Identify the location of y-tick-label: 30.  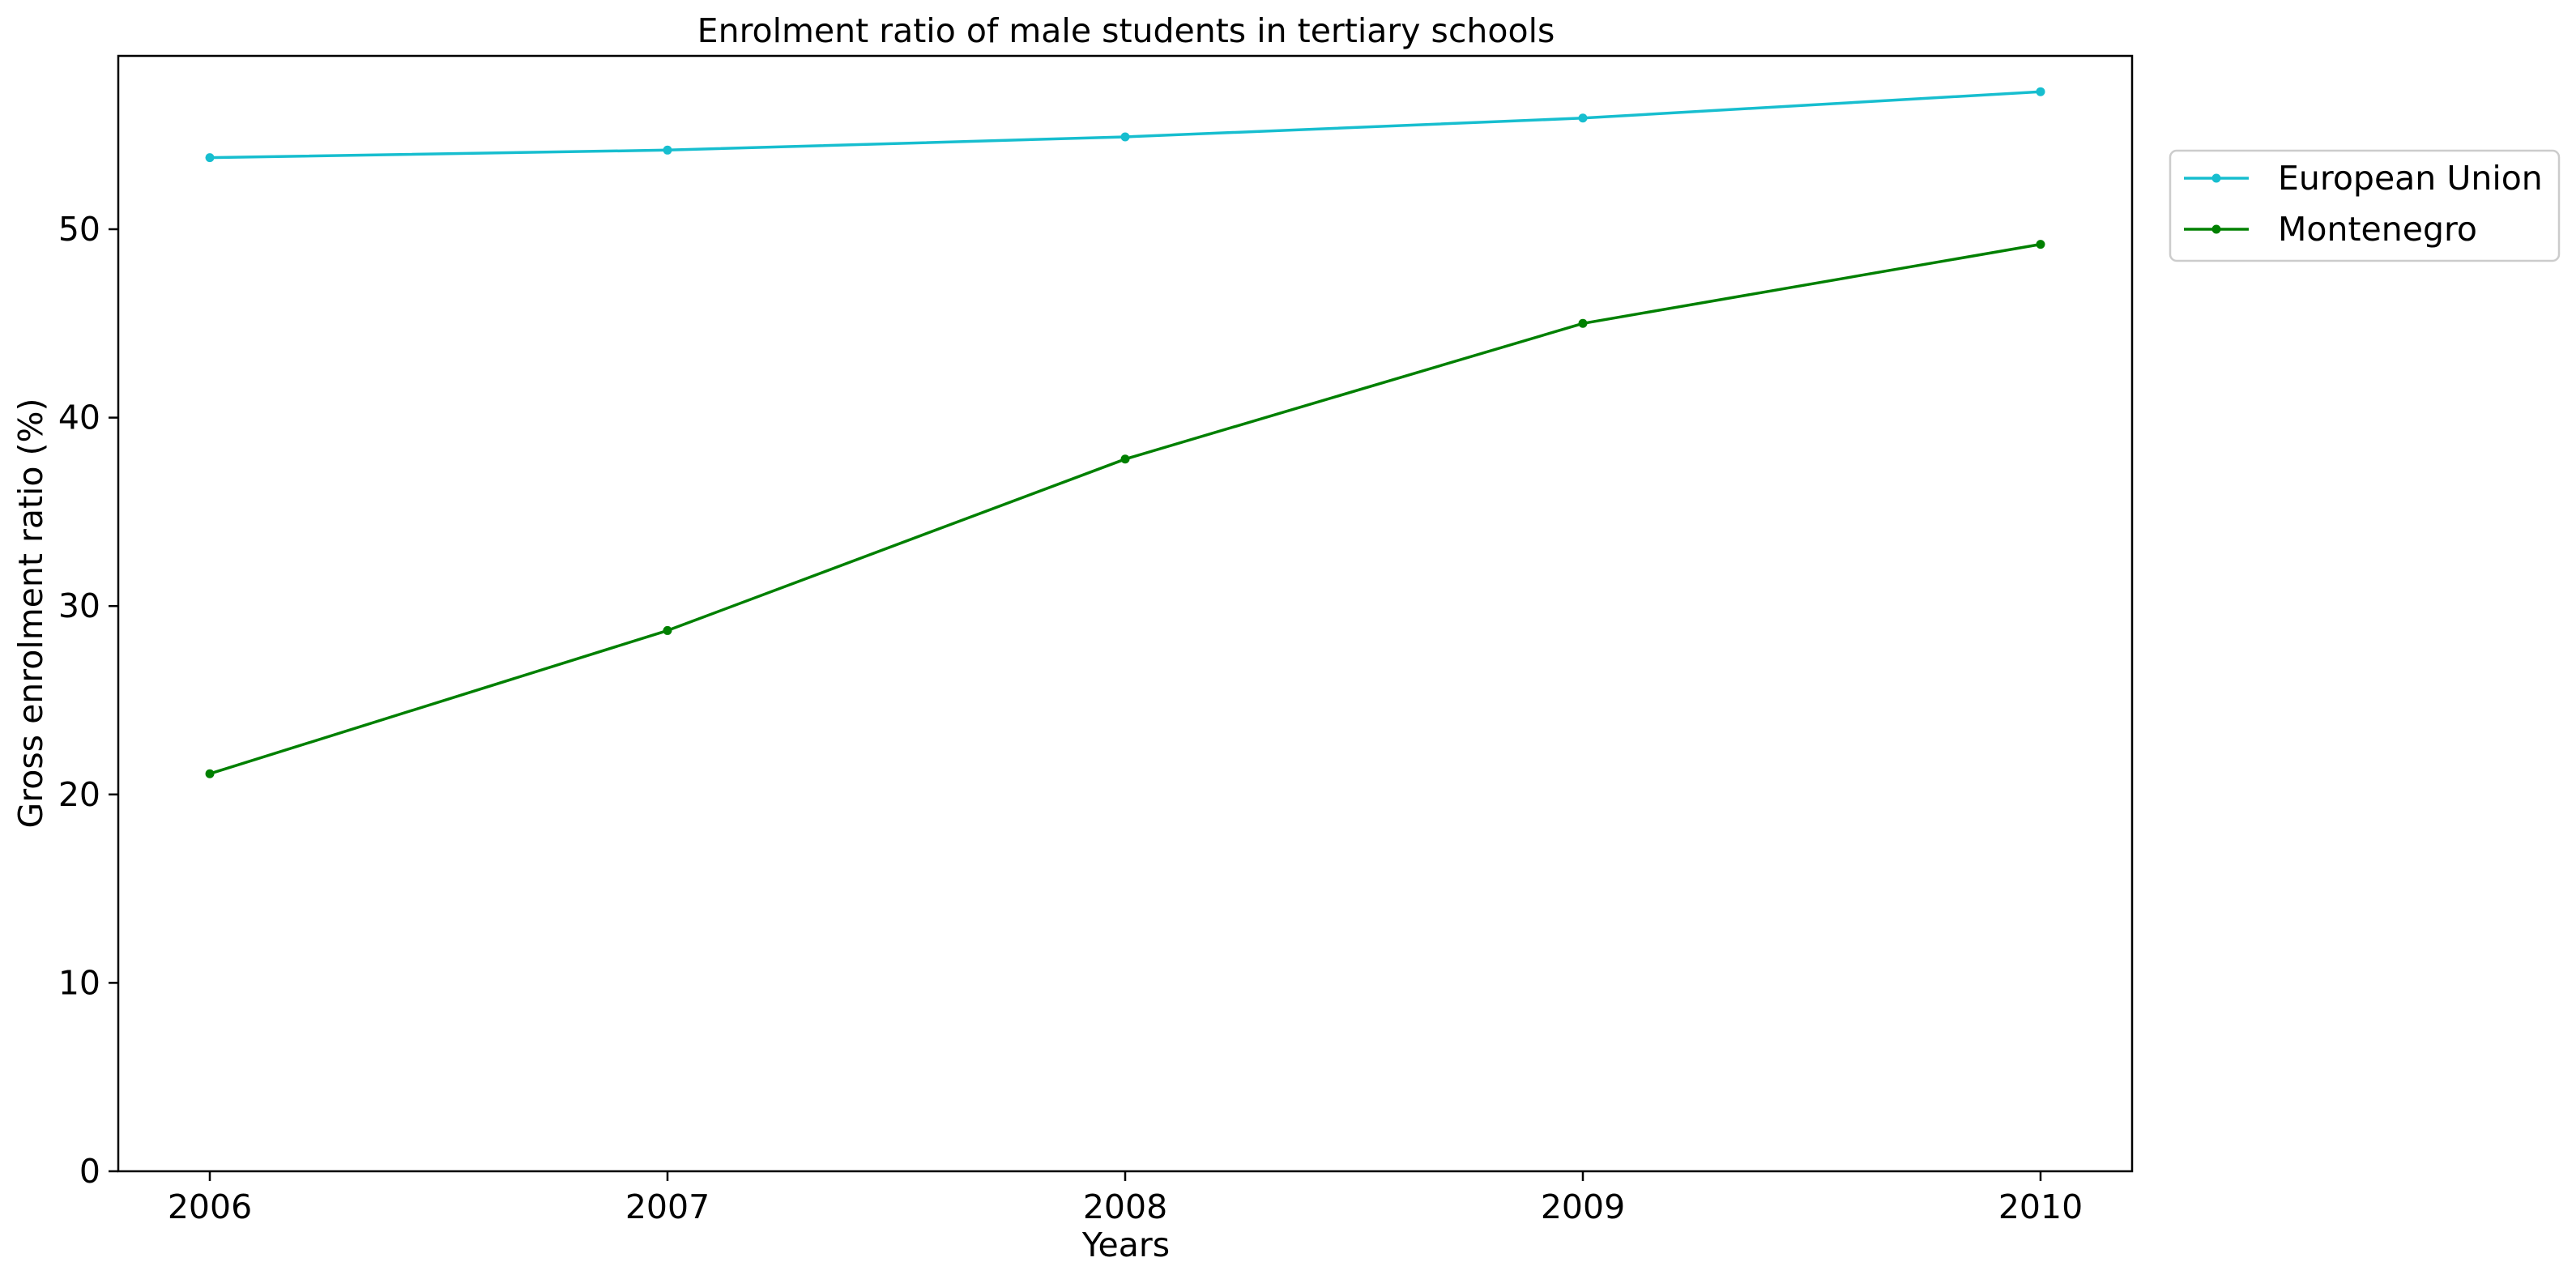
(79, 605).